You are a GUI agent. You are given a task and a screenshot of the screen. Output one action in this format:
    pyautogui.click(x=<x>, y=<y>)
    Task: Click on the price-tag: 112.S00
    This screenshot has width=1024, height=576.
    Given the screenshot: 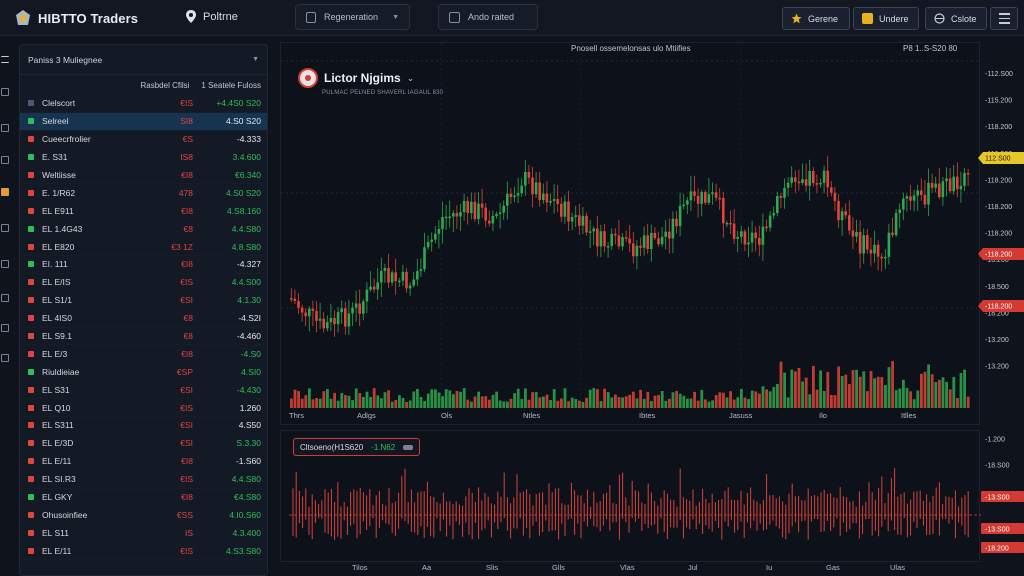 What is the action you would take?
    pyautogui.click(x=1001, y=158)
    